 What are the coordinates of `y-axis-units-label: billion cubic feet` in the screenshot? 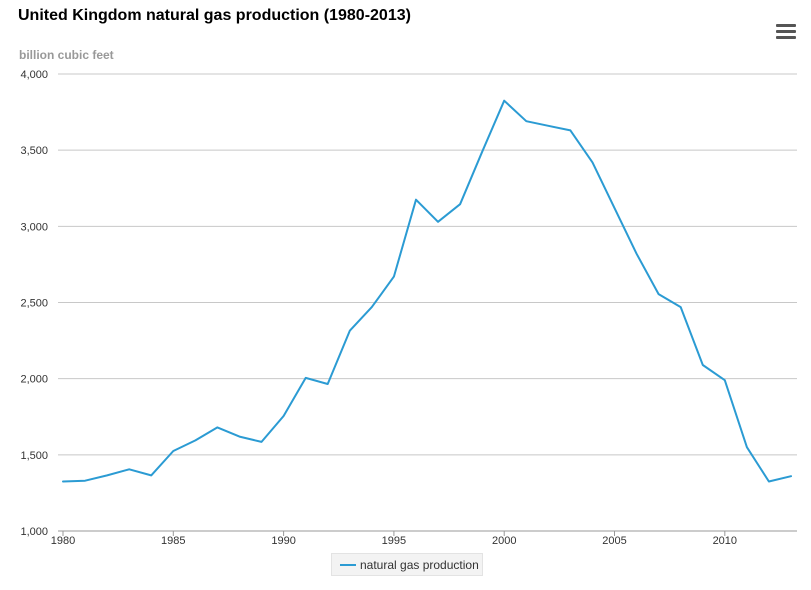 It's located at (66, 55).